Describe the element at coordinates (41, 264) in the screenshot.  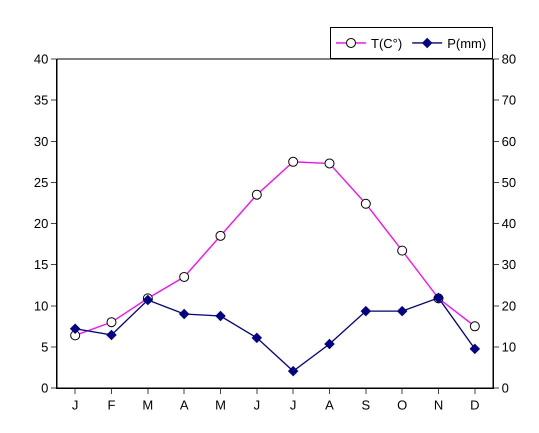
I see `y-tick-label: 15` at that location.